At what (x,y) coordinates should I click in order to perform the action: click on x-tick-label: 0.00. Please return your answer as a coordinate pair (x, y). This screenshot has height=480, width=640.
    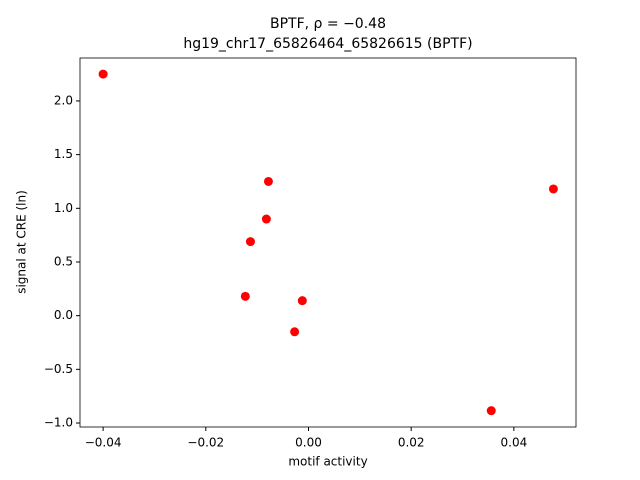
    Looking at the image, I should click on (308, 443).